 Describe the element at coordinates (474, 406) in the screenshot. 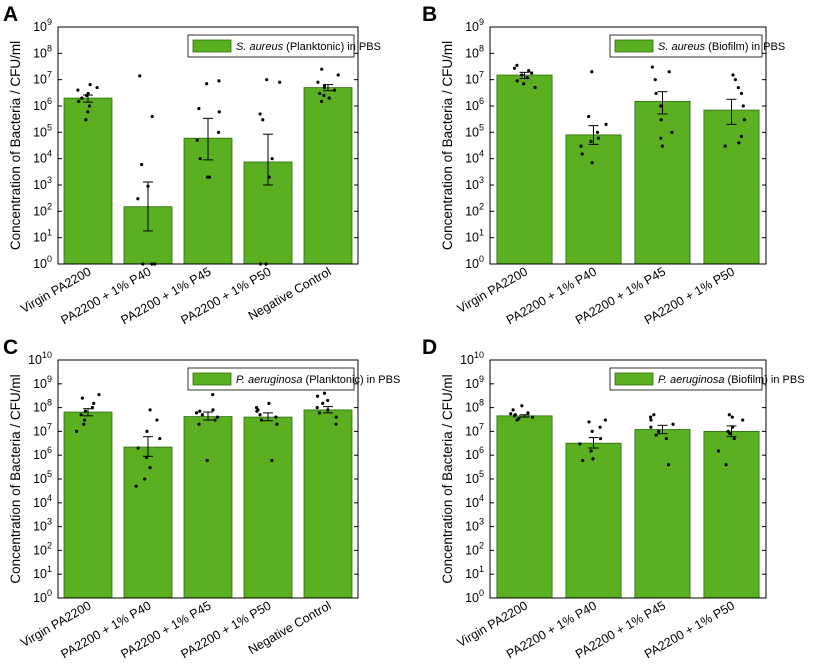

I see `y-tick-label: 10⁸` at that location.